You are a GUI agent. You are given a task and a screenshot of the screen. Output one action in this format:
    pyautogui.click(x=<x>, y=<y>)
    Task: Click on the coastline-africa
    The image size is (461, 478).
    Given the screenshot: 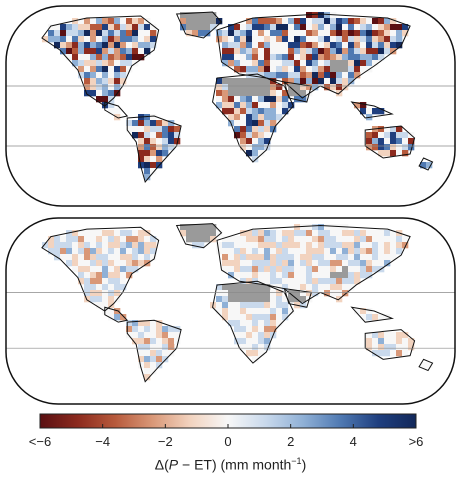 What is the action you would take?
    pyautogui.click(x=252, y=322)
    